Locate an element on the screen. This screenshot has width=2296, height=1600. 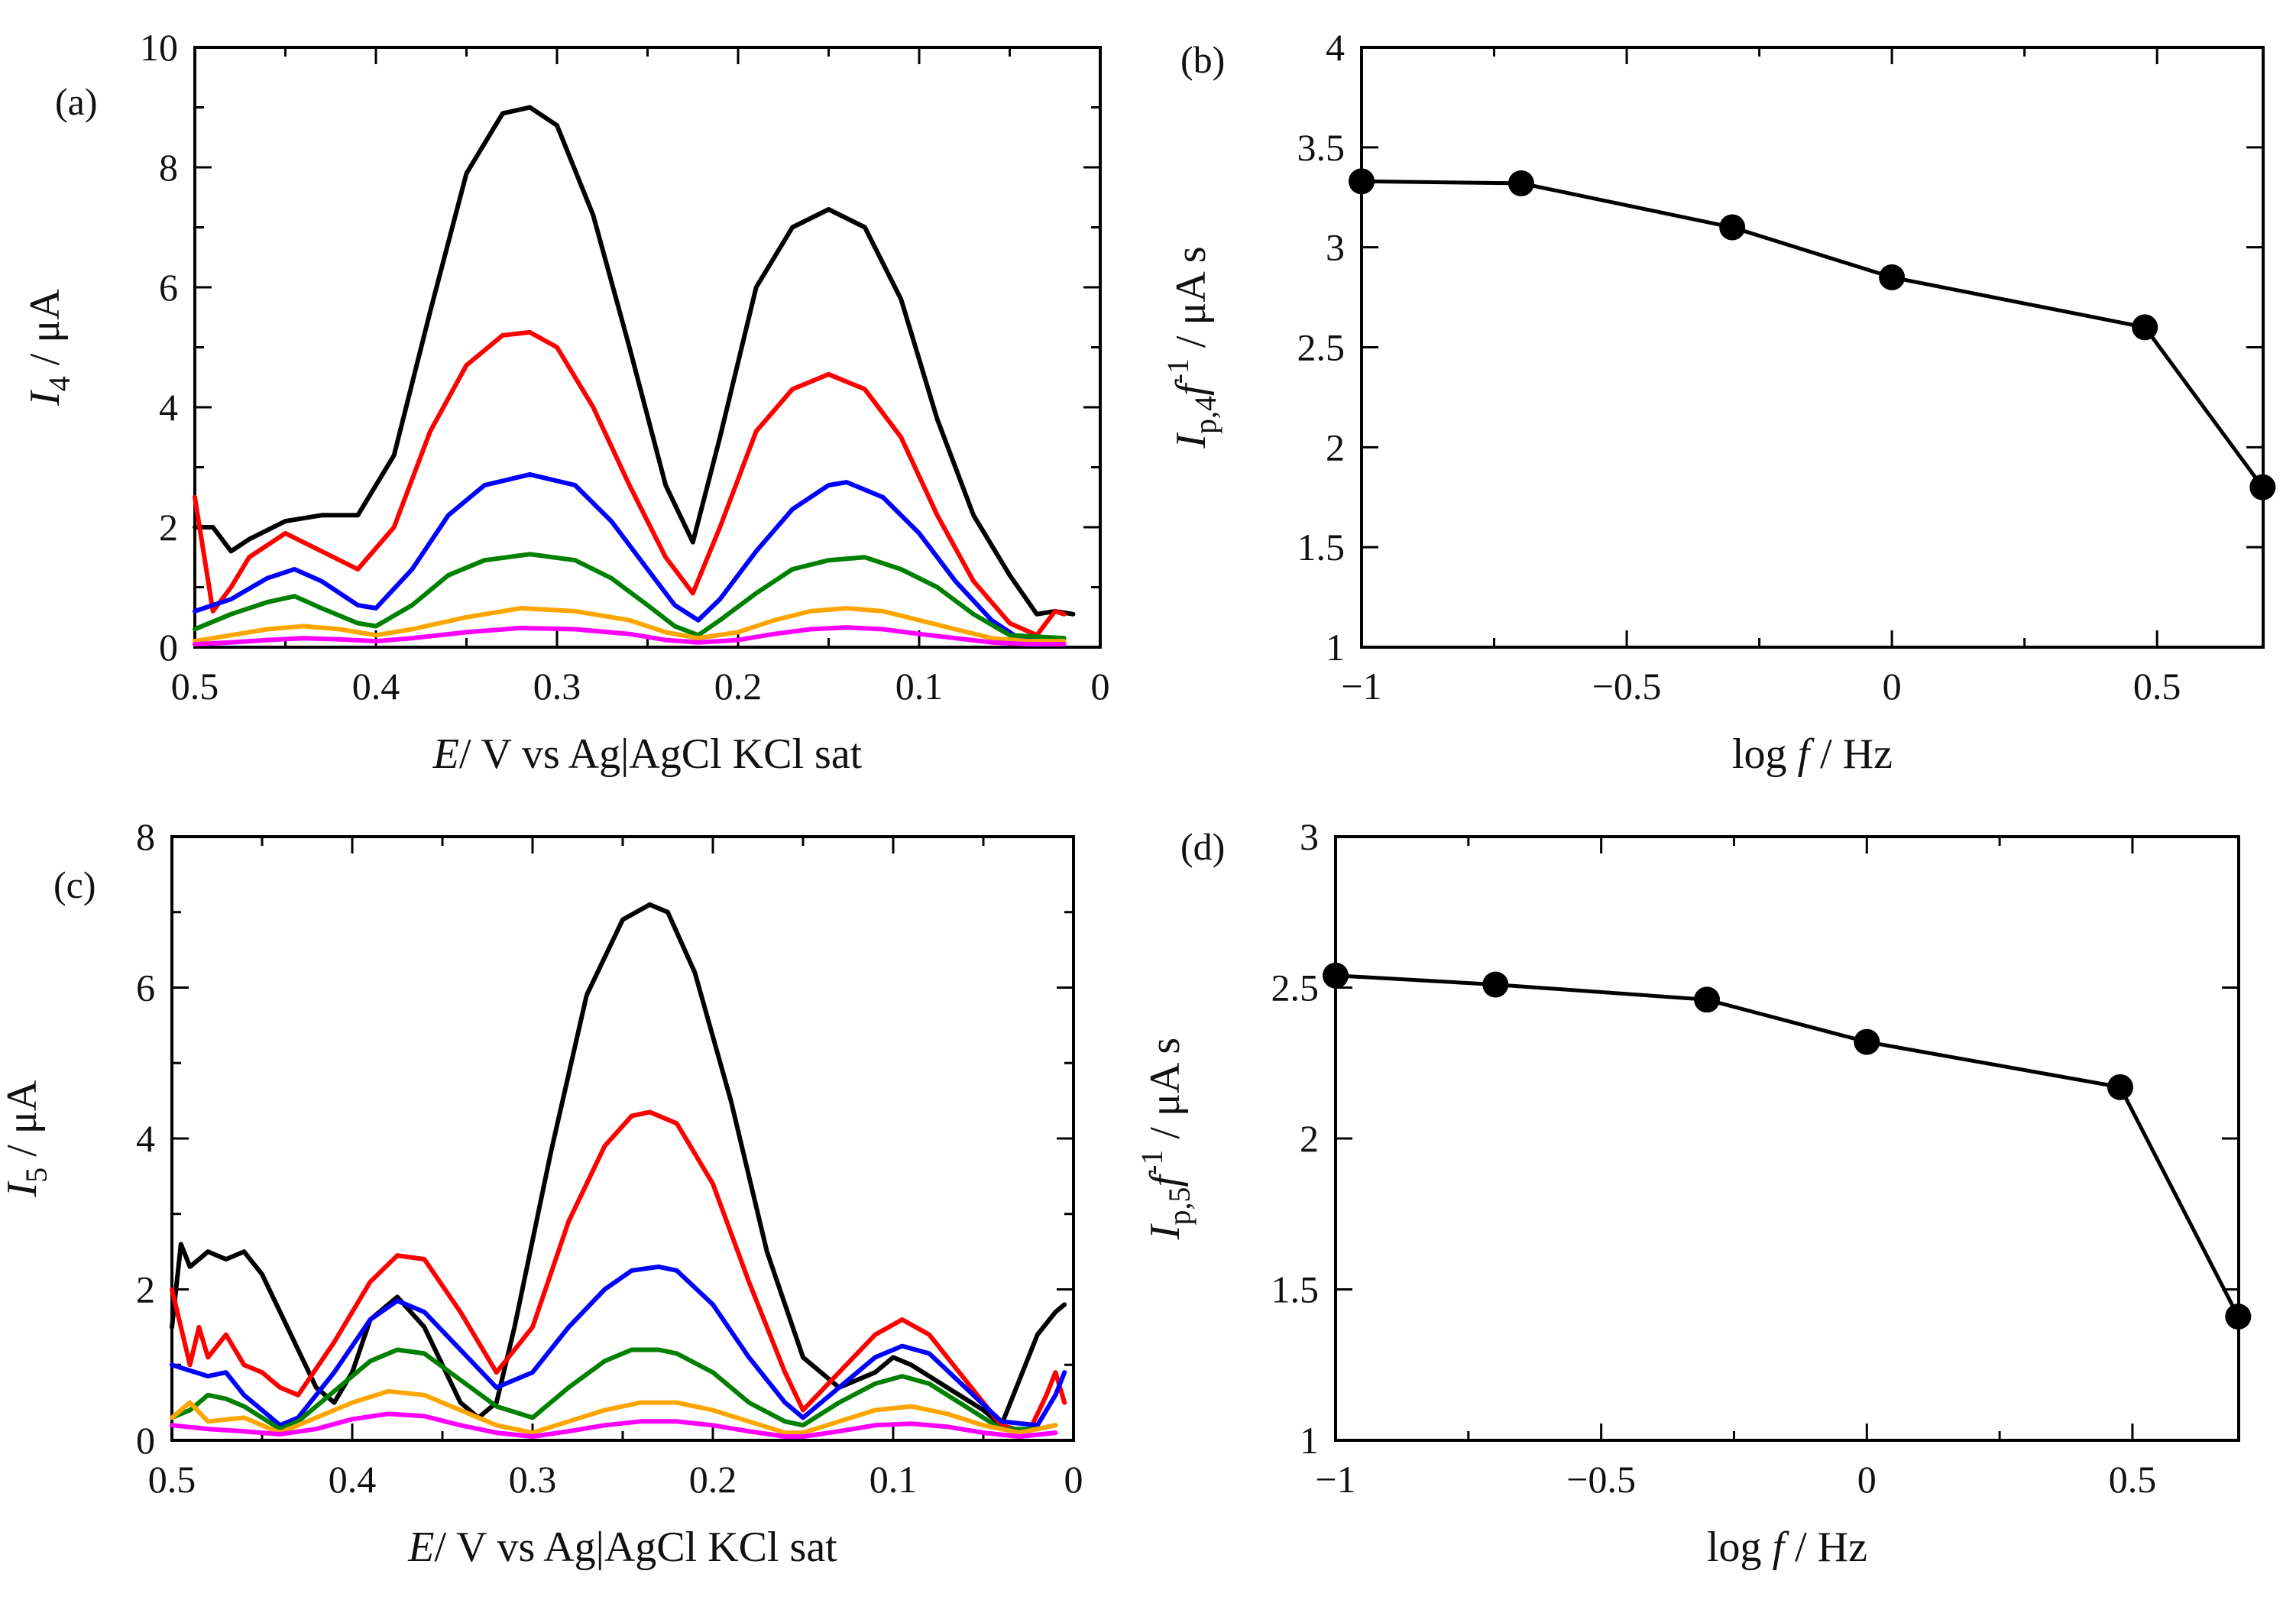
y-axis-label: Ip,5f-1 / μA s is located at coordinates (1166, 1139).